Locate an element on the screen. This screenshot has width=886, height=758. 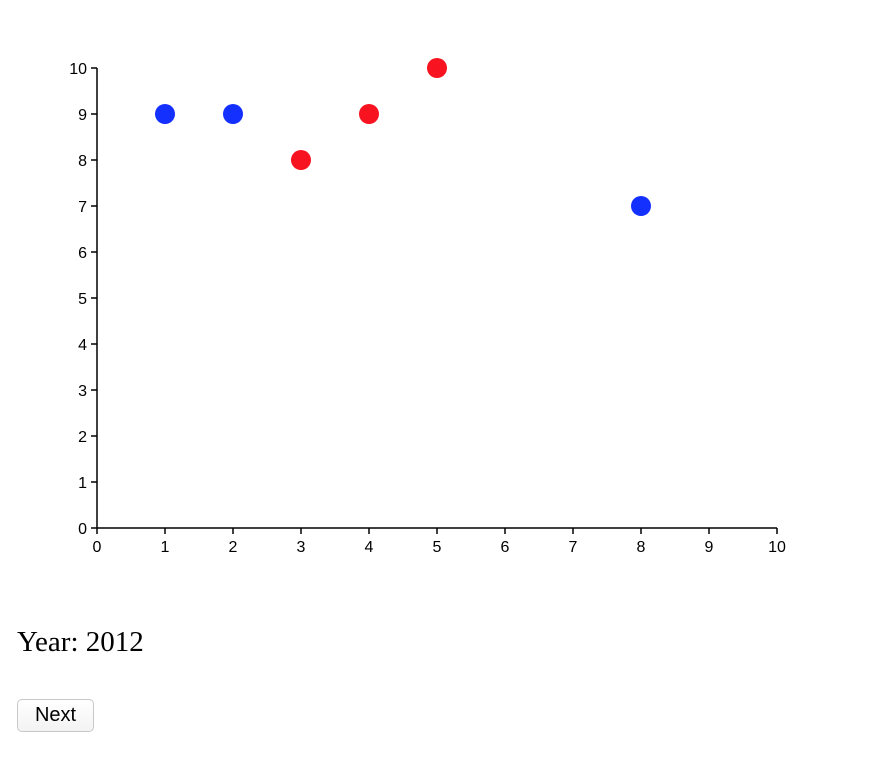
x-tick-label: 1 is located at coordinates (165, 547).